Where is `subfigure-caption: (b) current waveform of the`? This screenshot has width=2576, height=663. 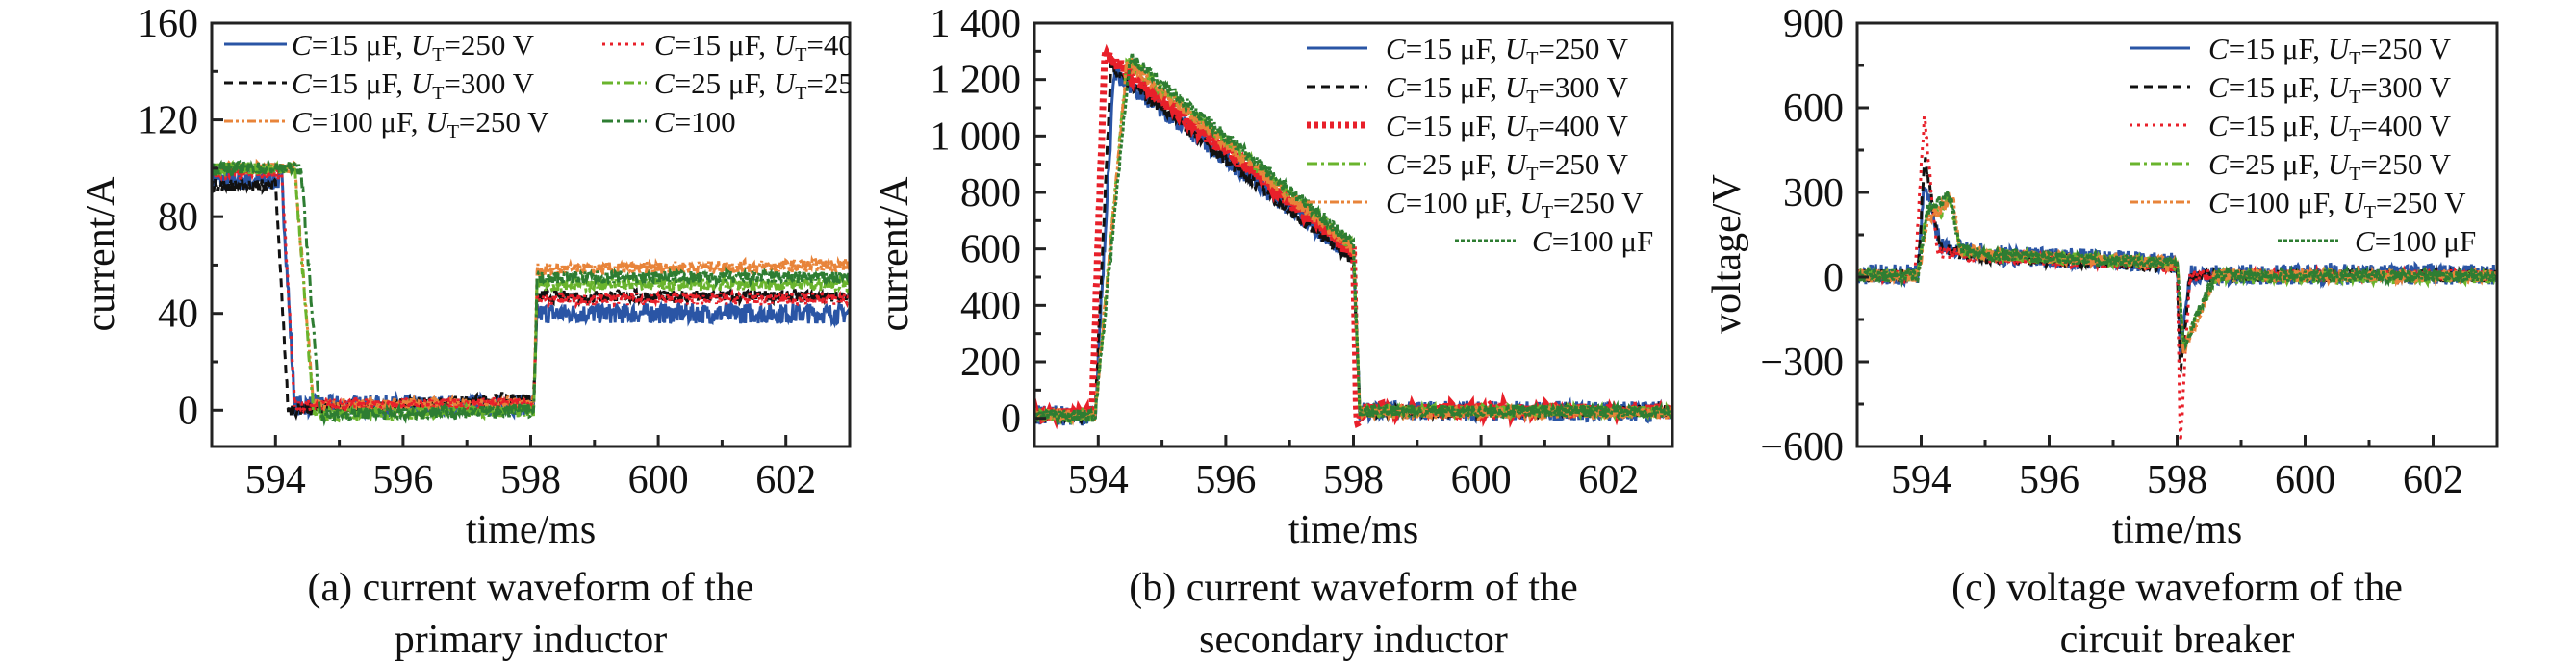 subfigure-caption: (b) current waveform of the is located at coordinates (1353, 588).